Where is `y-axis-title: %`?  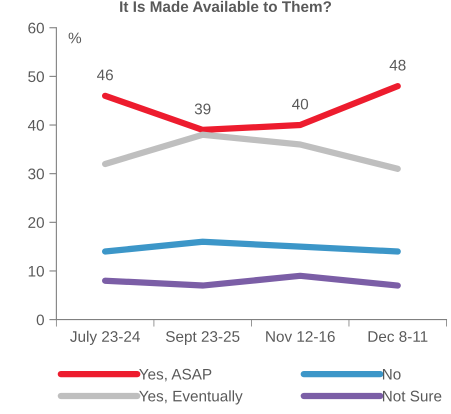 y-axis-title: % is located at coordinates (75, 38).